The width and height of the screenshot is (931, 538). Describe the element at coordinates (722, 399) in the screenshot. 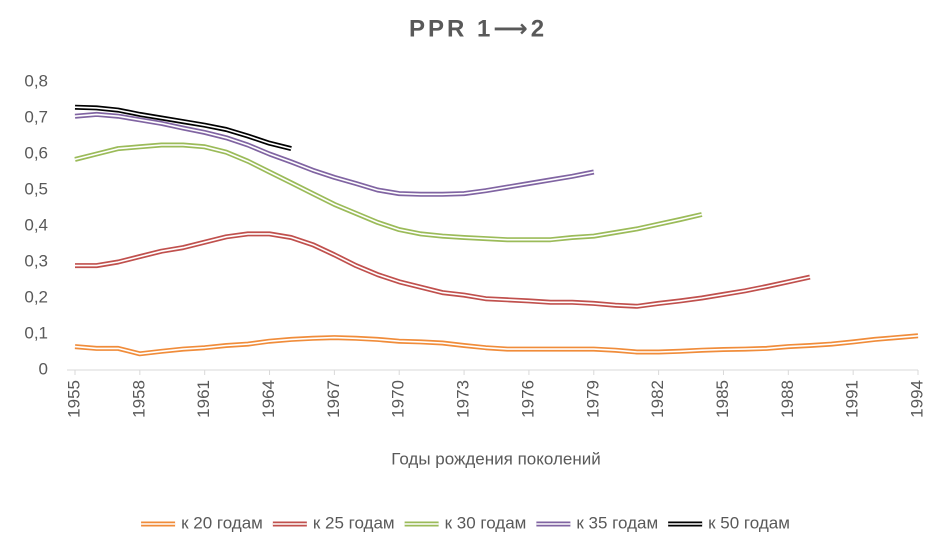

I see `x-tick-label: 1985` at that location.